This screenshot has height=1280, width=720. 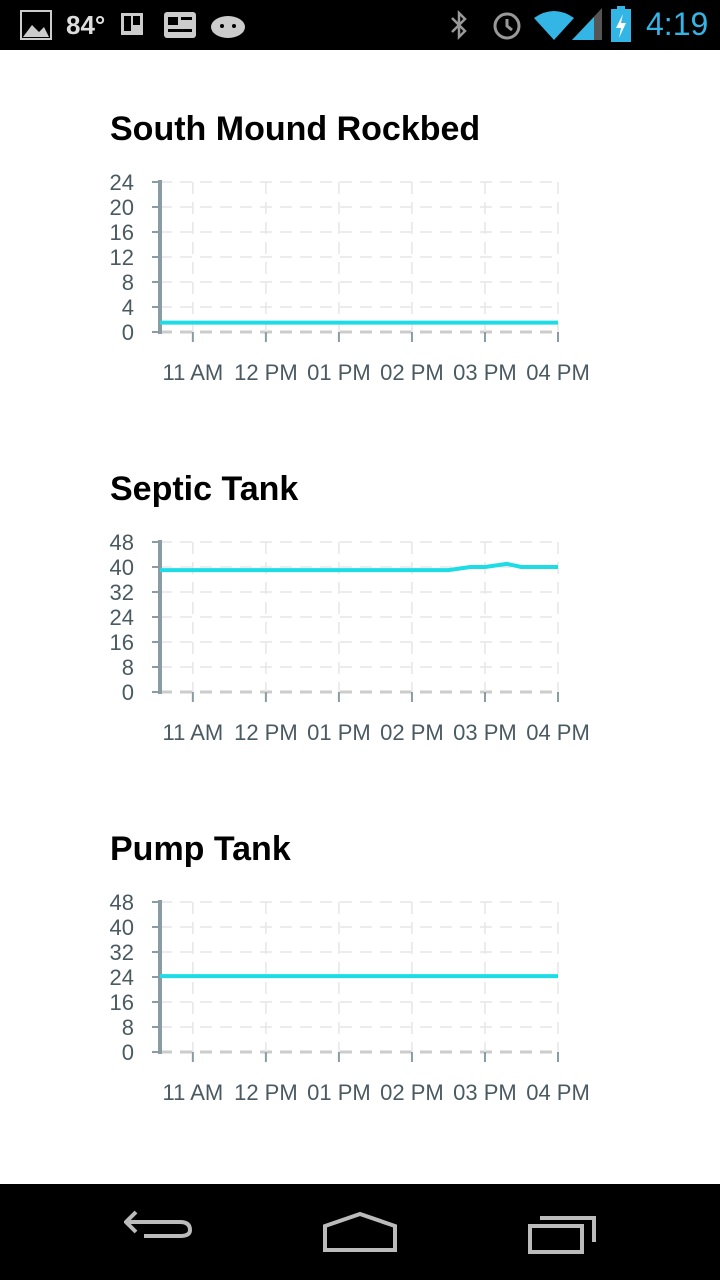 I want to click on battery-charging-icon, so click(x=621, y=24).